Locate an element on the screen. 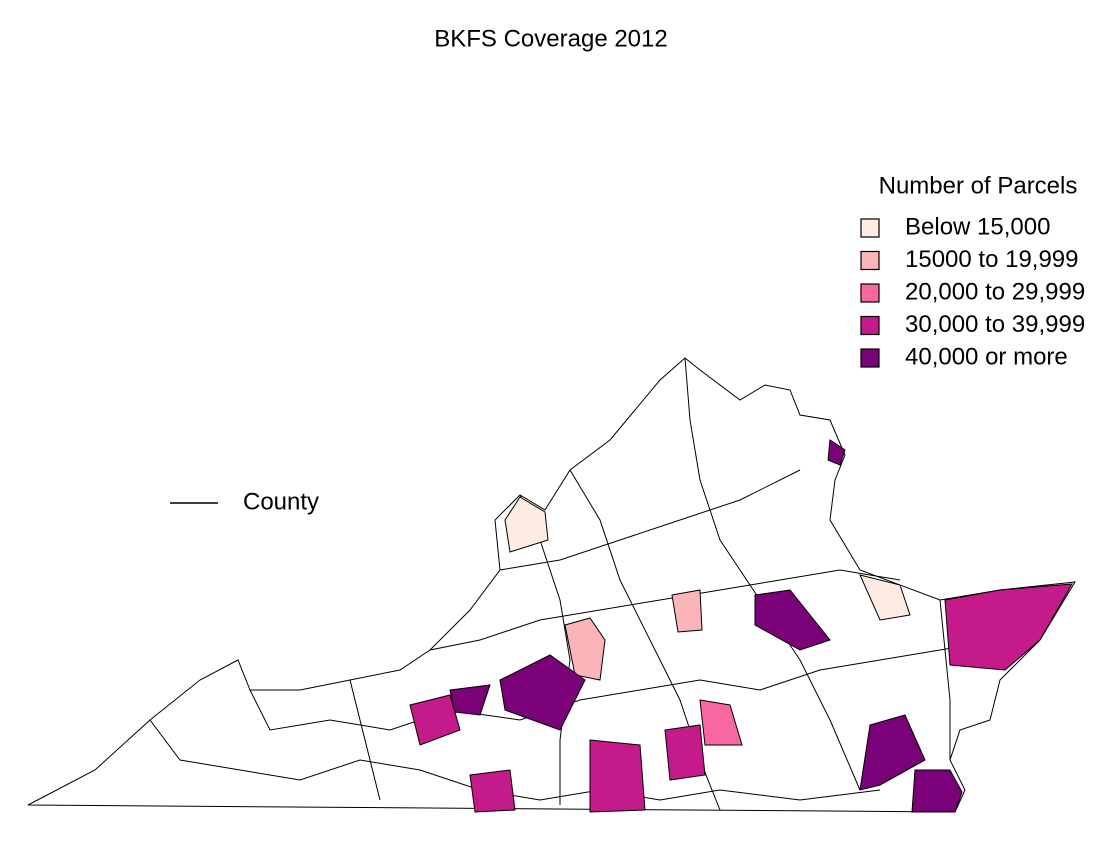 The width and height of the screenshot is (1112, 855). legend-label: 15000 to 19,999 is located at coordinates (992, 259).